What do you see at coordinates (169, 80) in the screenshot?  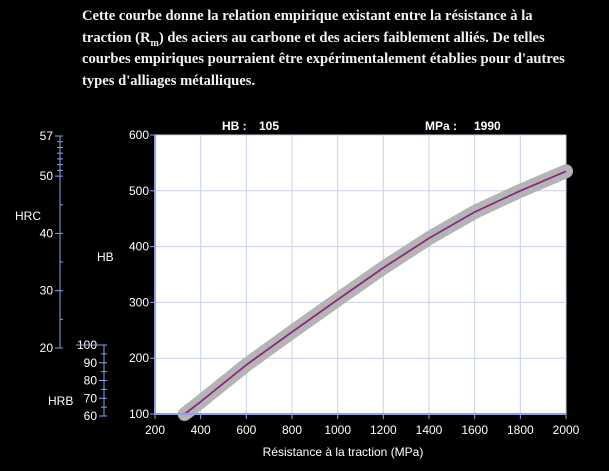 I see `intro-line-4: types d'alliages métalliques.` at bounding box center [169, 80].